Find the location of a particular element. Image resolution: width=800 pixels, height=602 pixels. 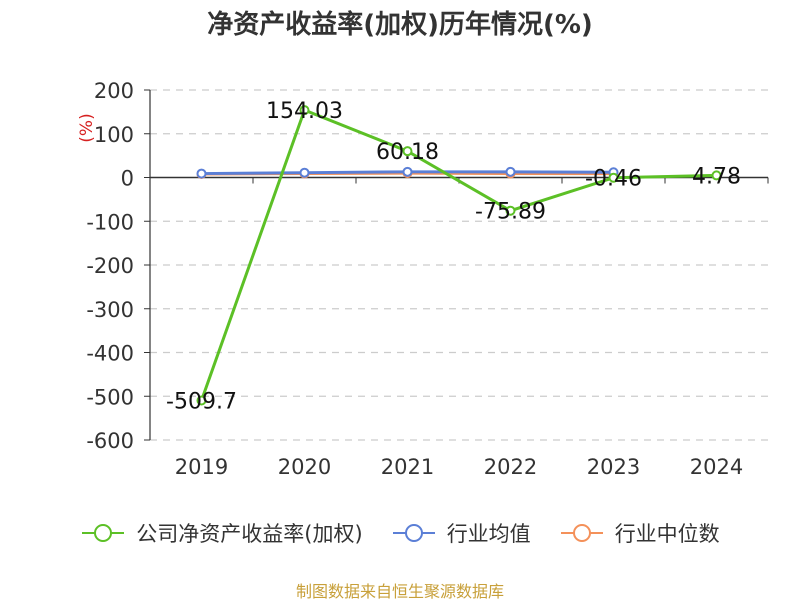

y-tick-label: -500 is located at coordinates (110, 397).